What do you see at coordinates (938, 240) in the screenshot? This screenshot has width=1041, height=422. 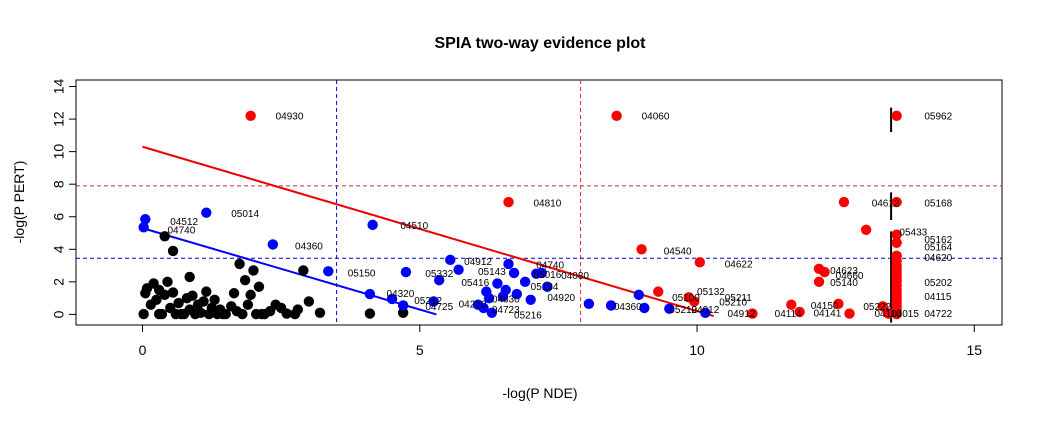 I see `point-label: 05162` at bounding box center [938, 240].